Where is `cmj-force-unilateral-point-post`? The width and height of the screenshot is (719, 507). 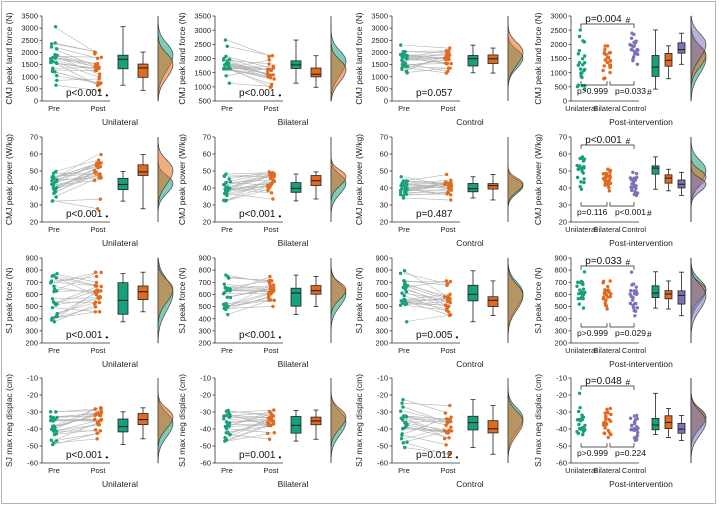
cmj-force-unilateral-point-post is located at coordinates (101, 57).